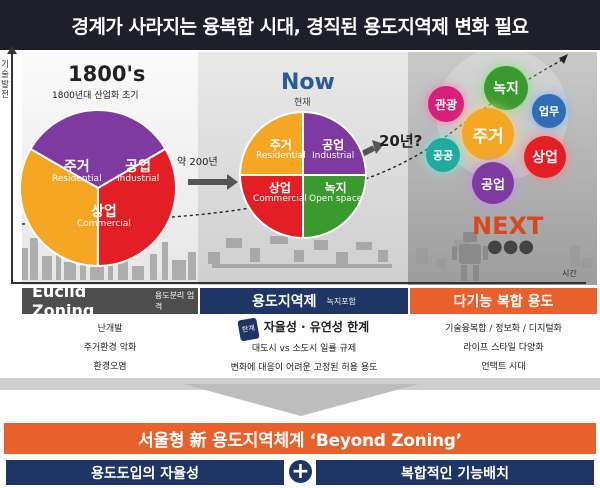  What do you see at coordinates (197, 162) in the screenshot?
I see `transition-200-years: 약 200년` at bounding box center [197, 162].